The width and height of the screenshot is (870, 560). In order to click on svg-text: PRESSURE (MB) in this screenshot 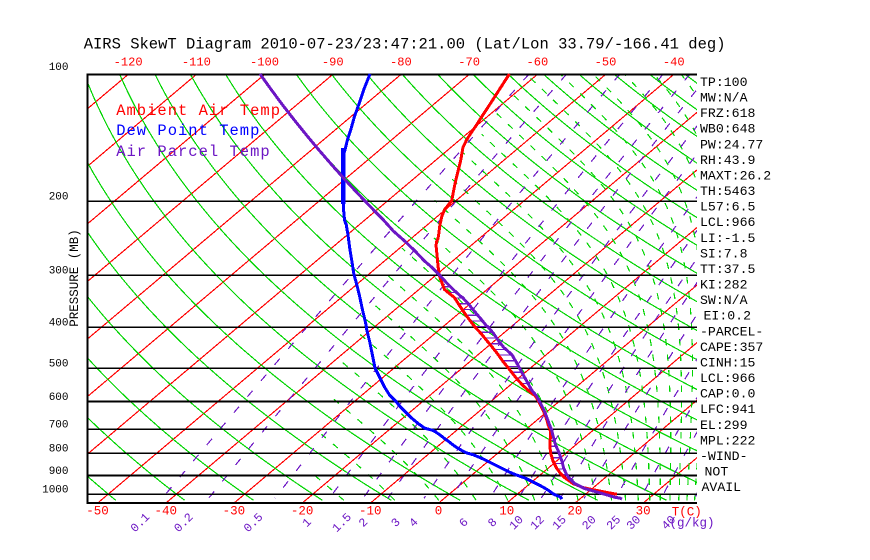, I will do `click(75, 278)`.